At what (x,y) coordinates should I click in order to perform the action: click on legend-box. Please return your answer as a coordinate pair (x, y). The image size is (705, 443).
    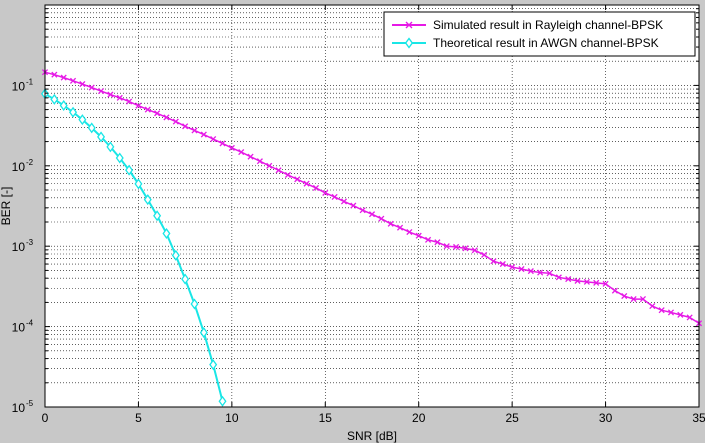
    Looking at the image, I should click on (539, 34).